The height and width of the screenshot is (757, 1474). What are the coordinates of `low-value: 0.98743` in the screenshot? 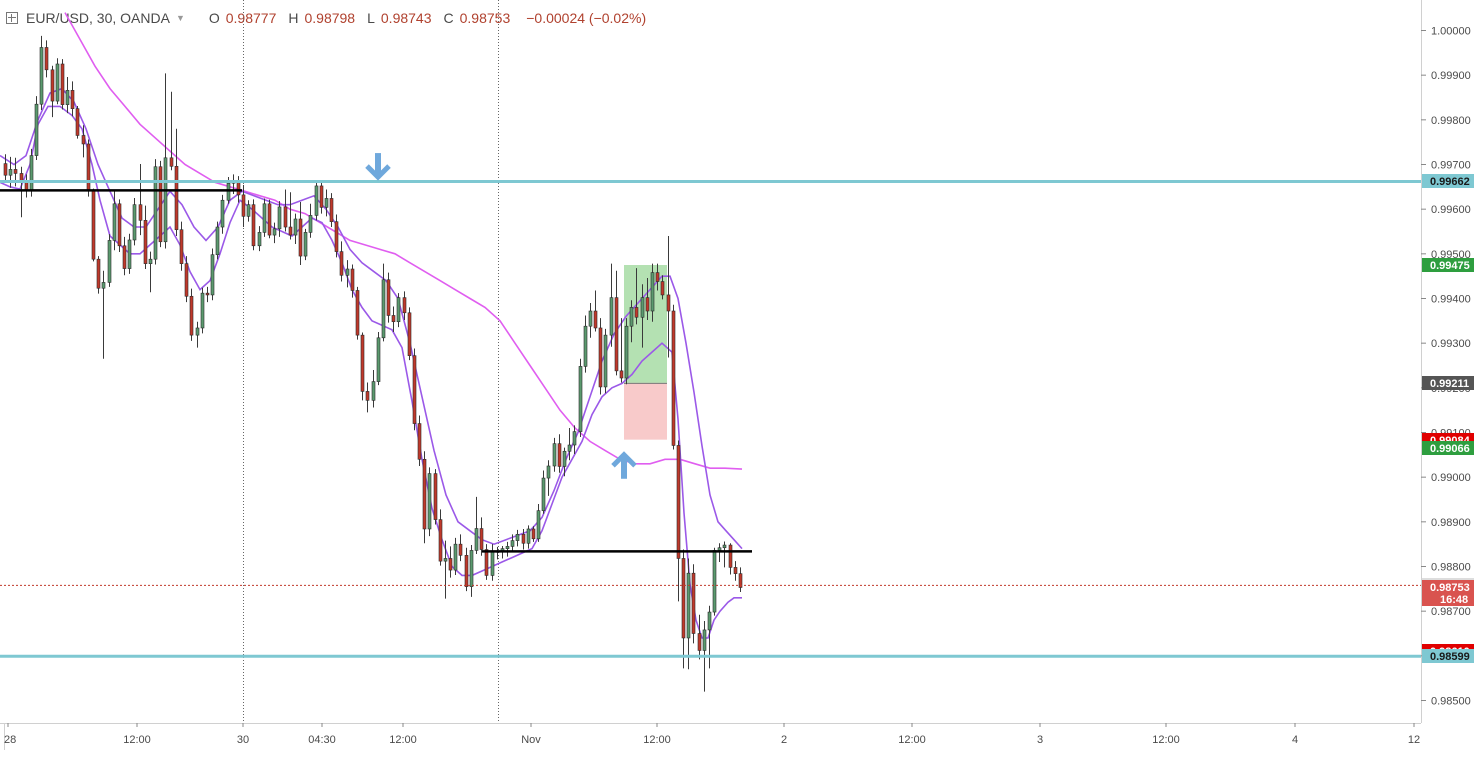 It's located at (406, 18).